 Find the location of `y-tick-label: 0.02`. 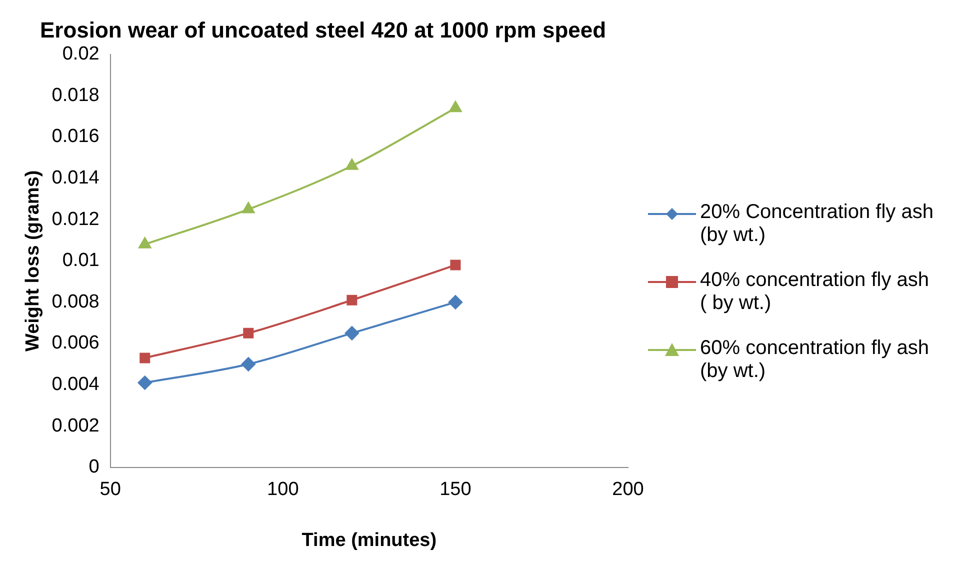

y-tick-label: 0.02 is located at coordinates (81, 54).